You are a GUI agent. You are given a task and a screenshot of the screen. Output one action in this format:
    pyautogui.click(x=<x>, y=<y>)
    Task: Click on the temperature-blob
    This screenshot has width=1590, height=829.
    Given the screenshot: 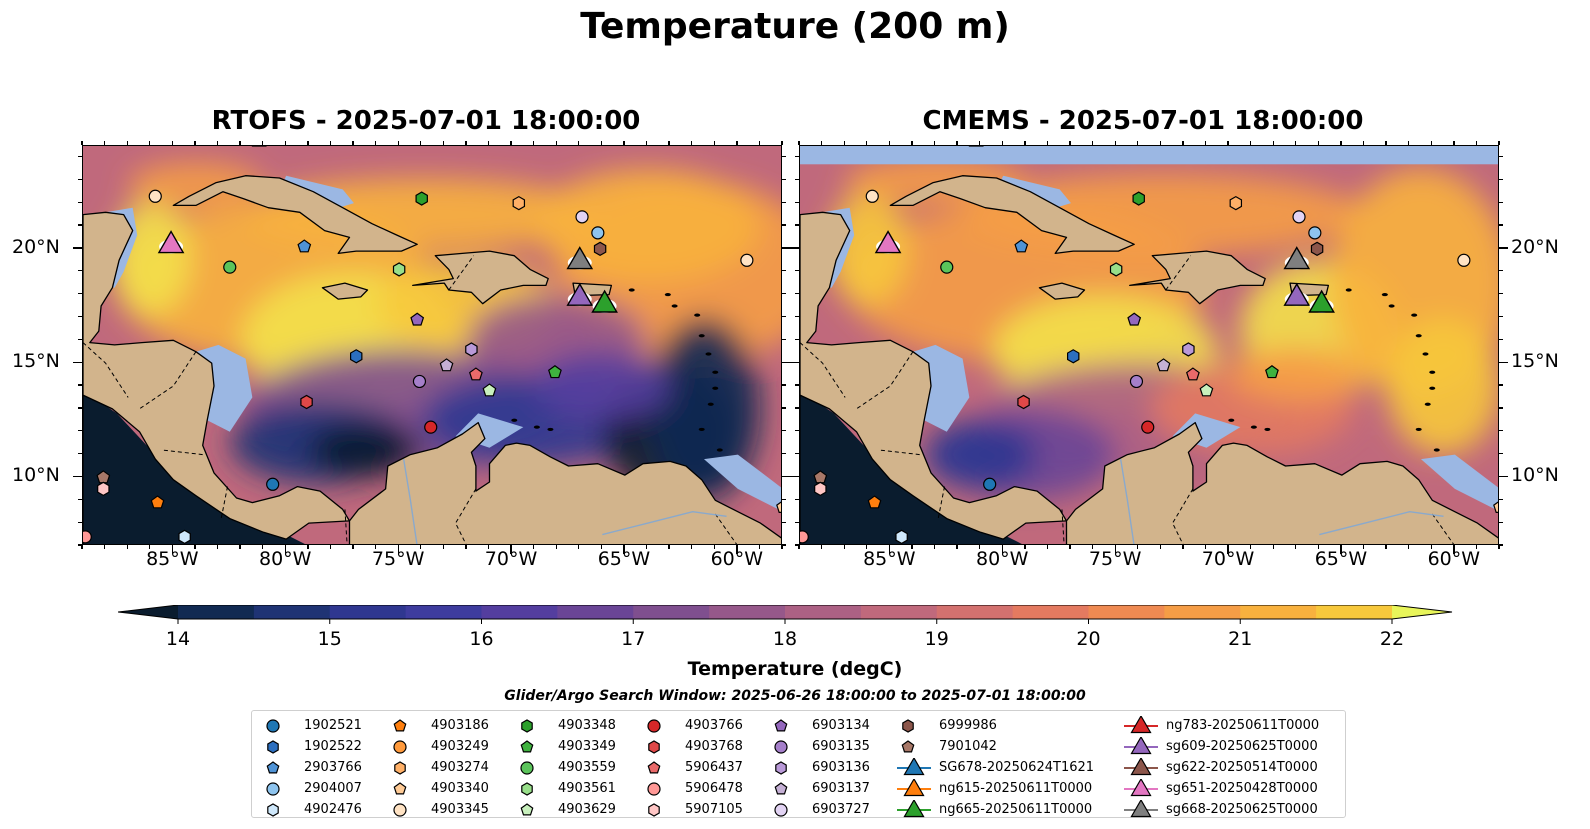 What is the action you would take?
    pyautogui.click(x=602, y=386)
    